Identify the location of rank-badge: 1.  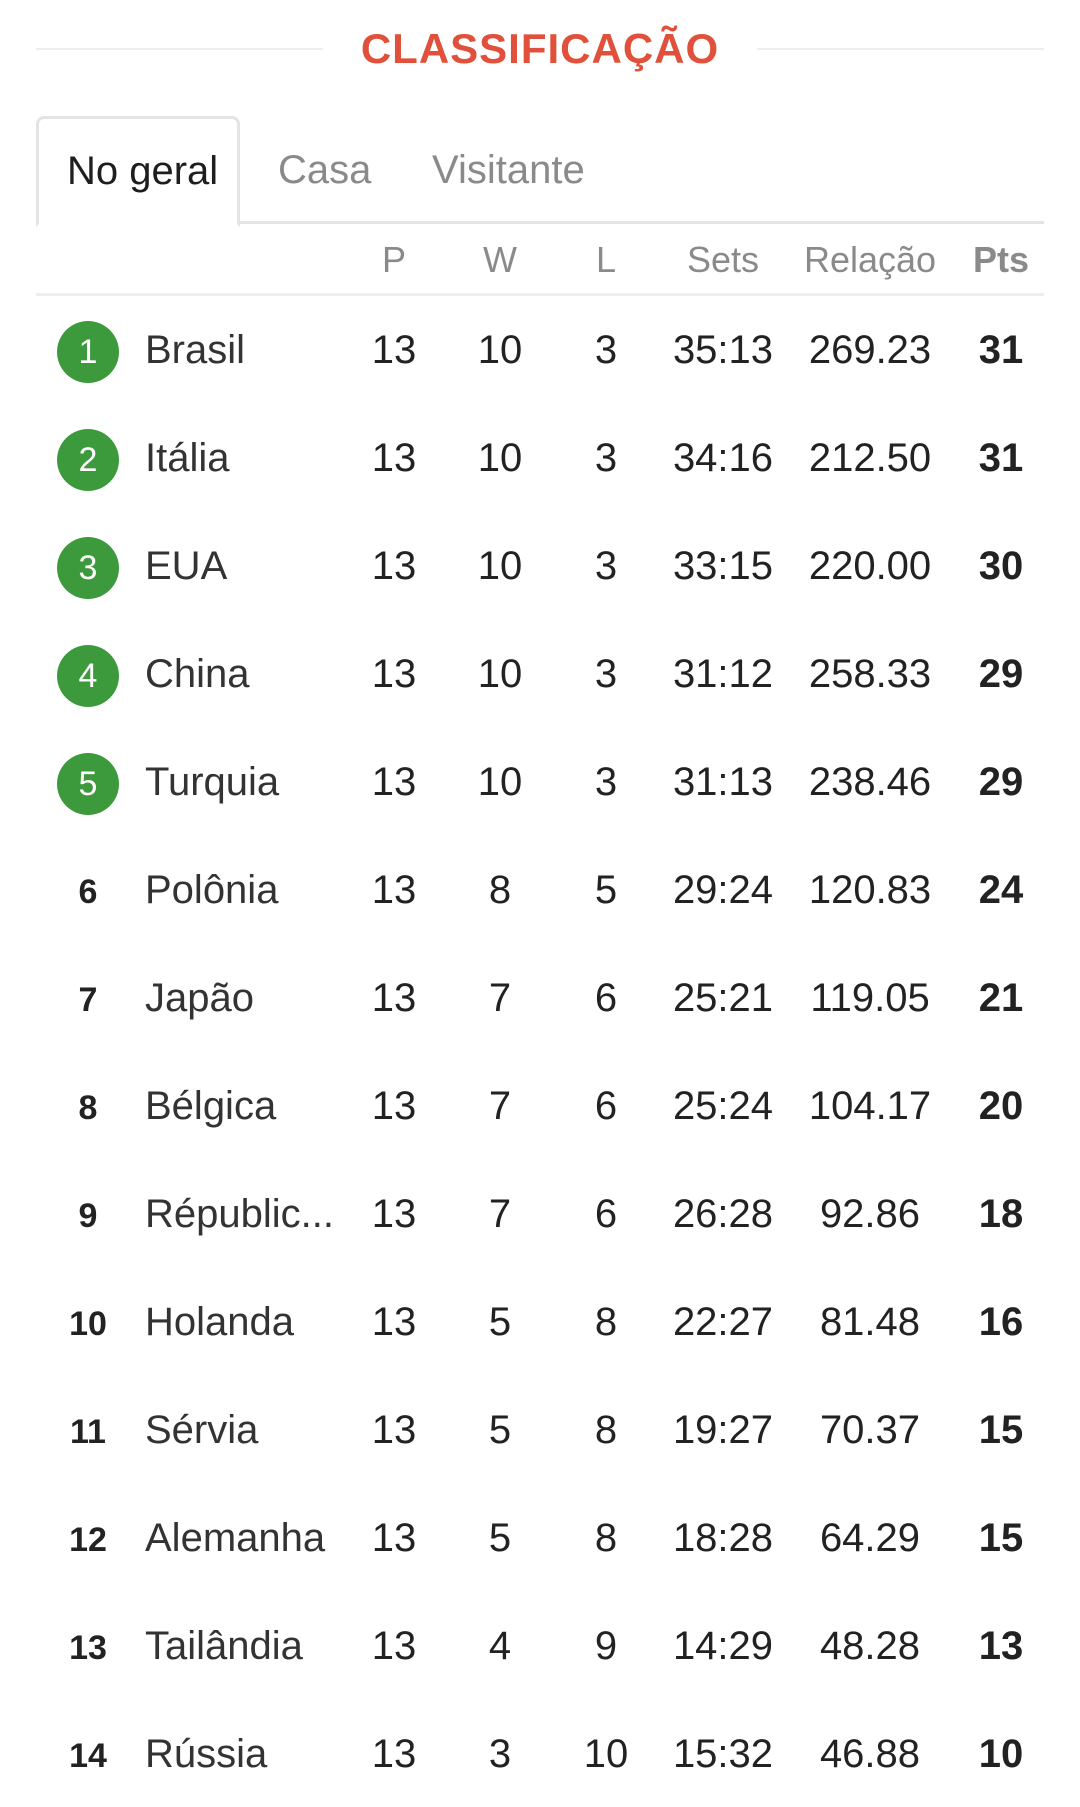
(88, 352).